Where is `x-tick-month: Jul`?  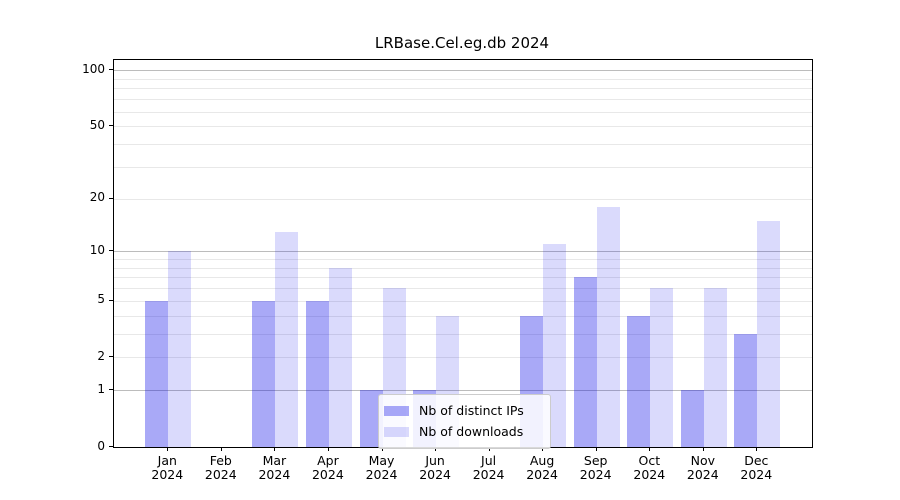 x-tick-month: Jul is located at coordinates (489, 460).